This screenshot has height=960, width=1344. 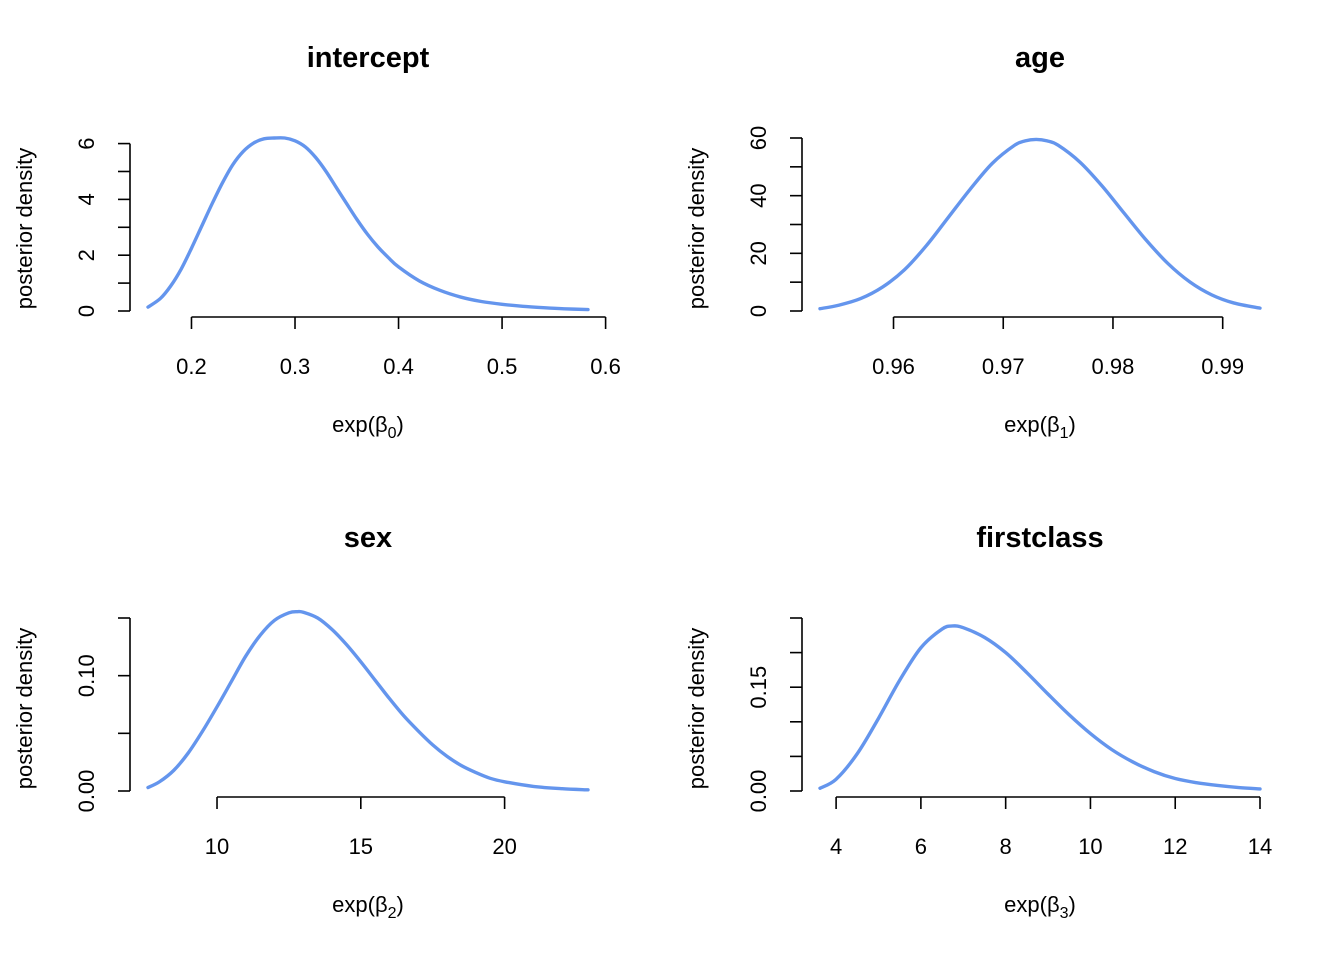 I want to click on x-axis-label-subscript: 2, so click(x=392, y=913).